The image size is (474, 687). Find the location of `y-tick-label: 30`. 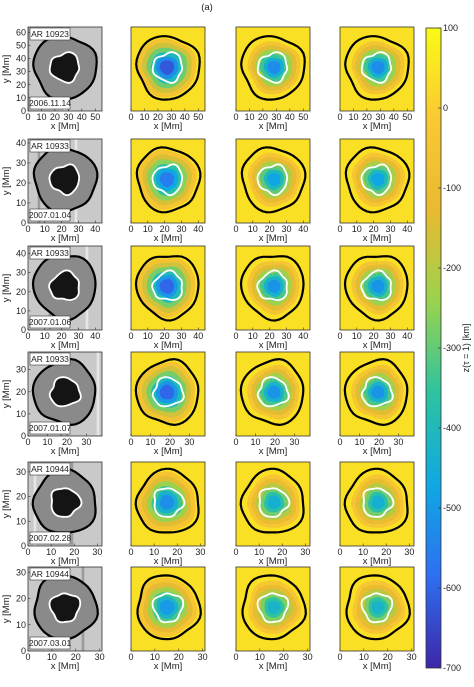

y-tick-label: 30 is located at coordinates (21, 370).